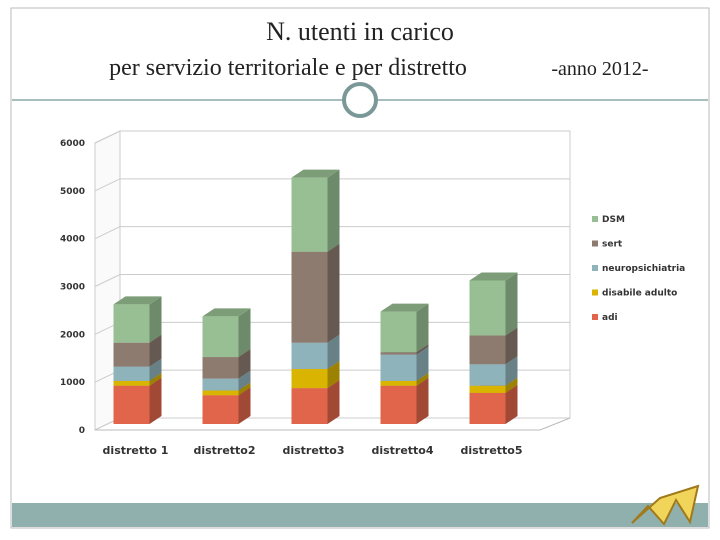 The height and width of the screenshot is (540, 720). What do you see at coordinates (360, 100) in the screenshot?
I see `rule-ornament` at bounding box center [360, 100].